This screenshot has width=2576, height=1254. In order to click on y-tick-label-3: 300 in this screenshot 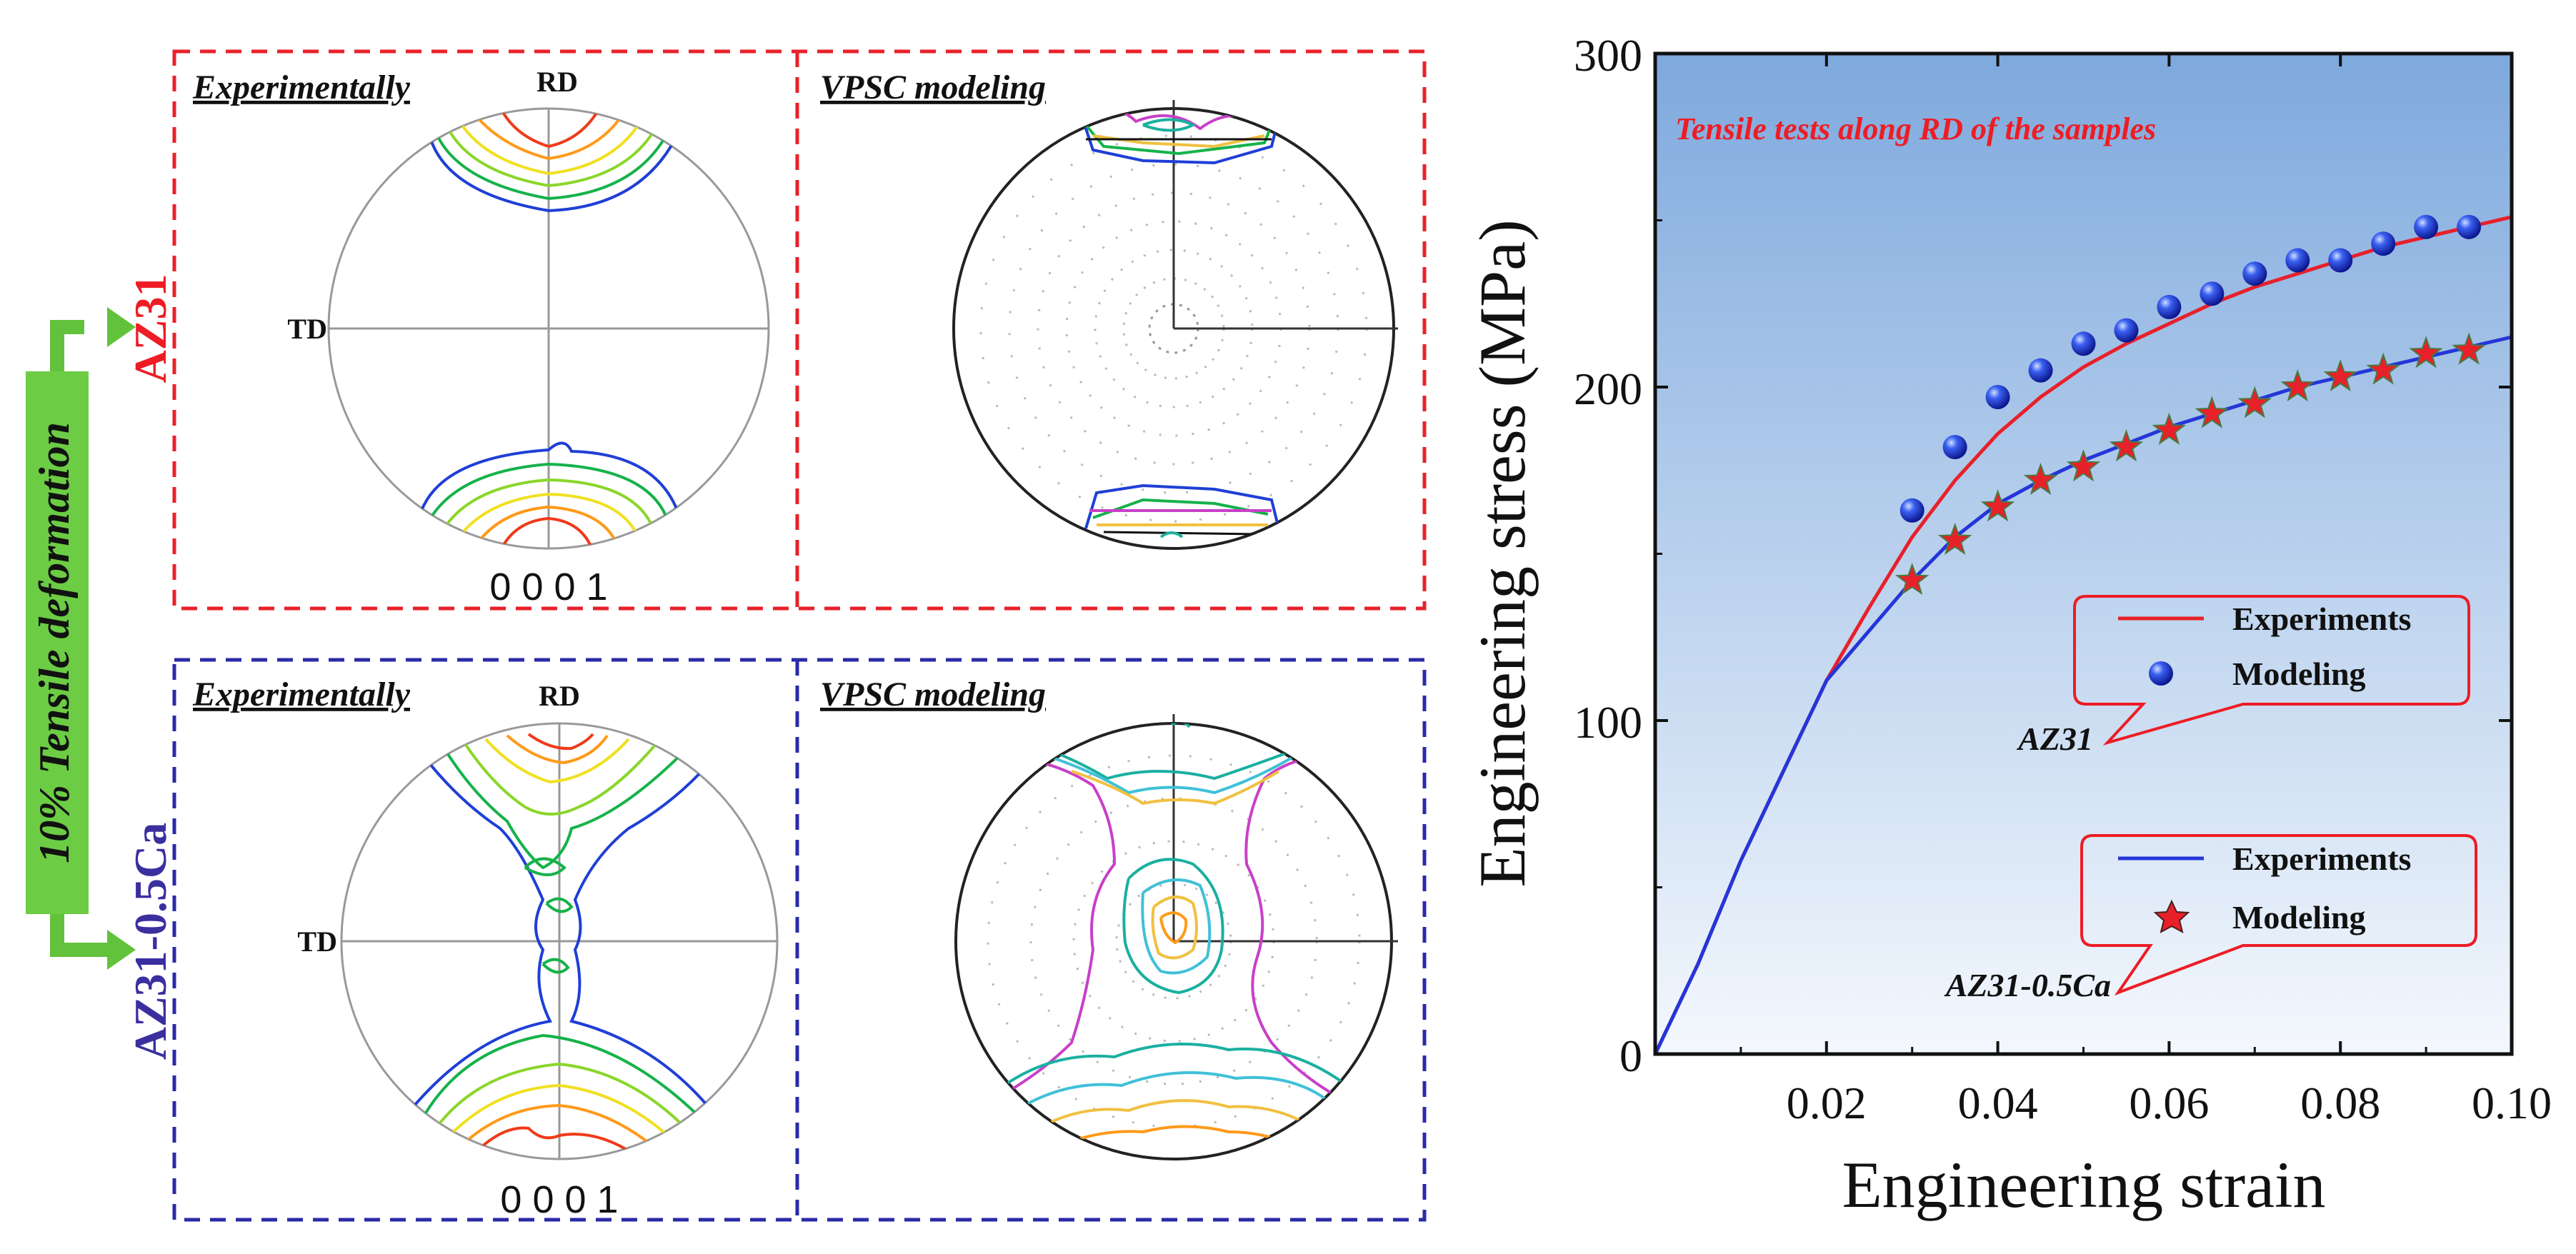, I will do `click(1608, 56)`.